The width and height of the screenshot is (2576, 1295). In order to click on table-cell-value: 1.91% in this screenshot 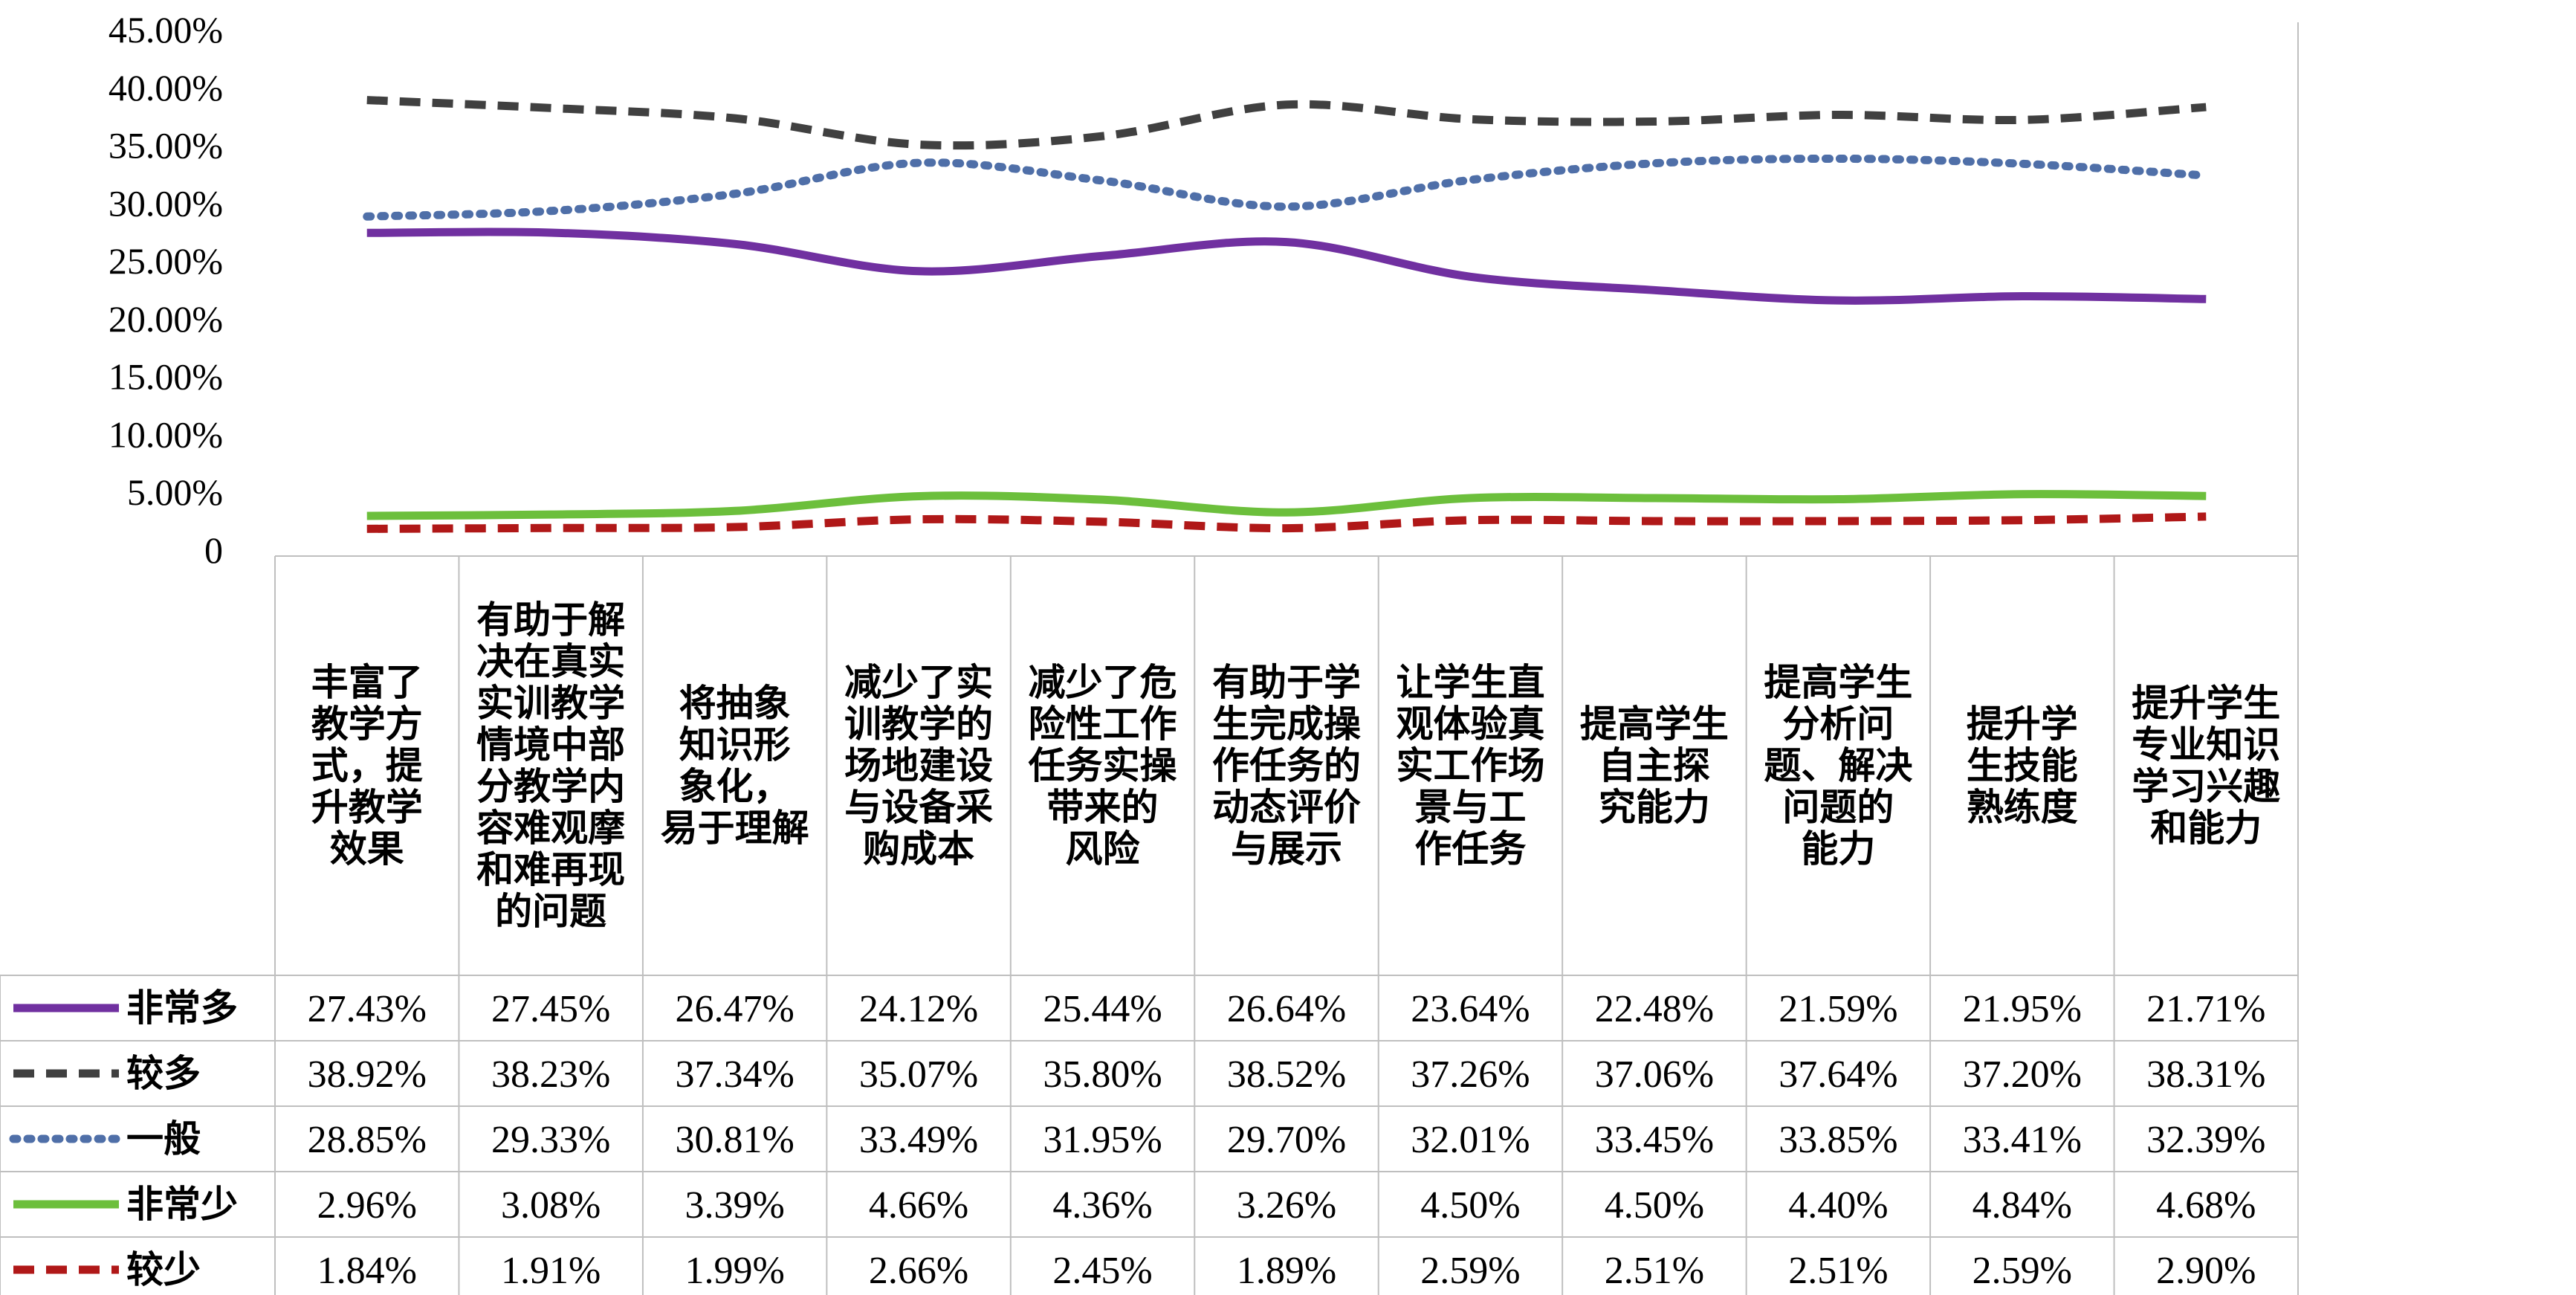, I will do `click(551, 1271)`.